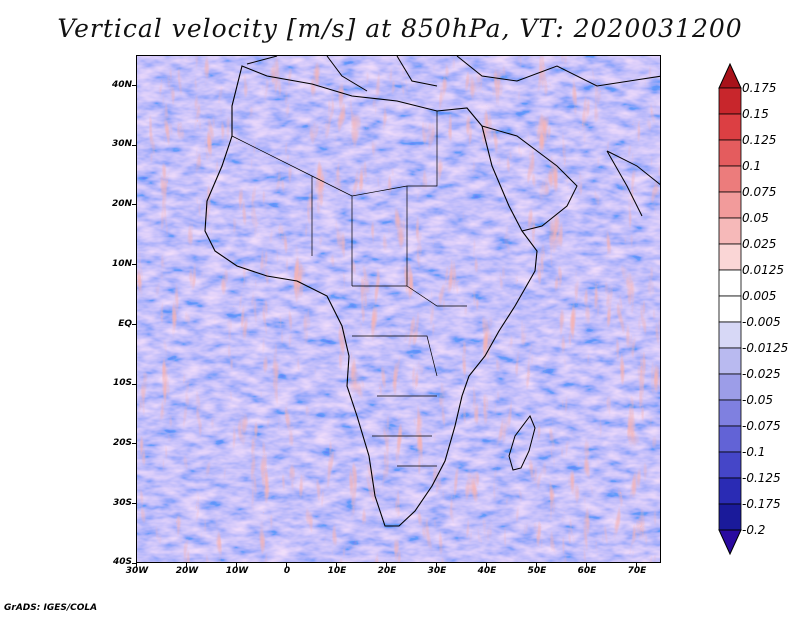 The image size is (800, 618). What do you see at coordinates (522, 443) in the screenshot?
I see `madagascar-outline` at bounding box center [522, 443].